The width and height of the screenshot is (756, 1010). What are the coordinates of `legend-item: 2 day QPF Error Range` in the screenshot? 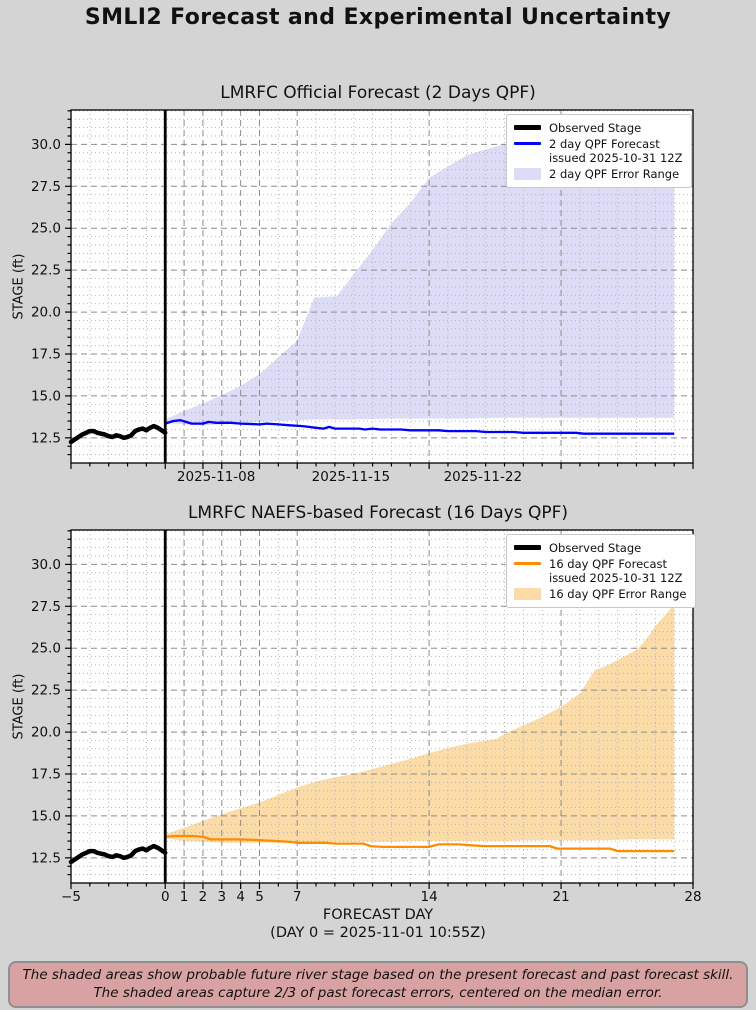 It's located at (598, 174).